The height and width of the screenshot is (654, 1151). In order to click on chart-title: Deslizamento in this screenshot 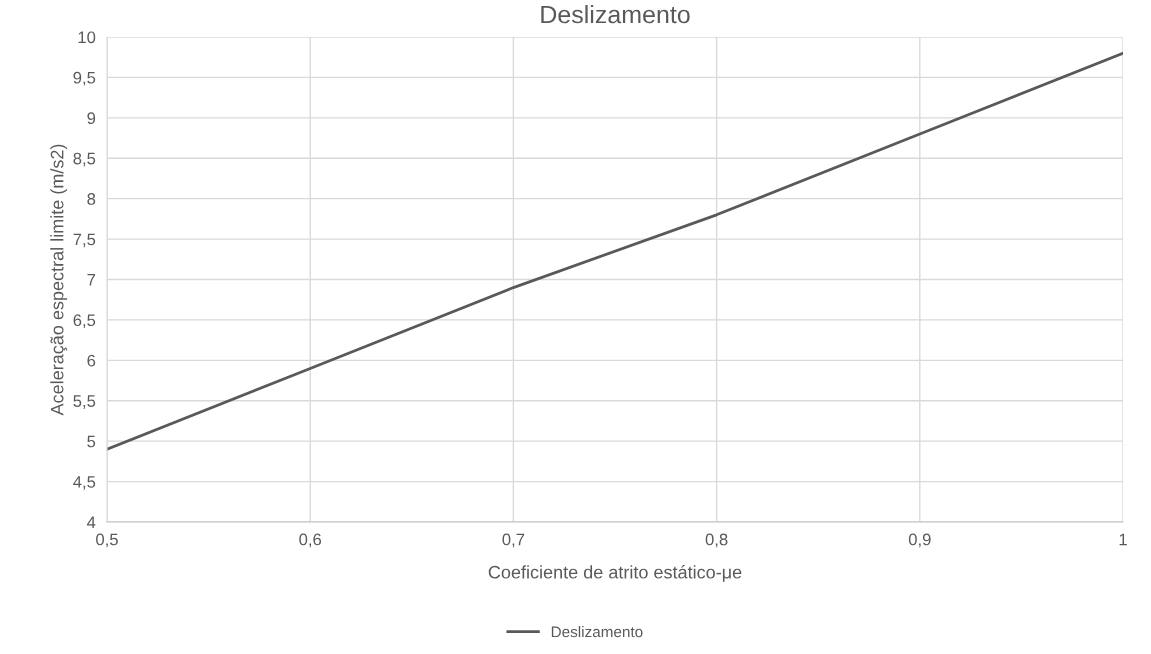, I will do `click(615, 14)`.